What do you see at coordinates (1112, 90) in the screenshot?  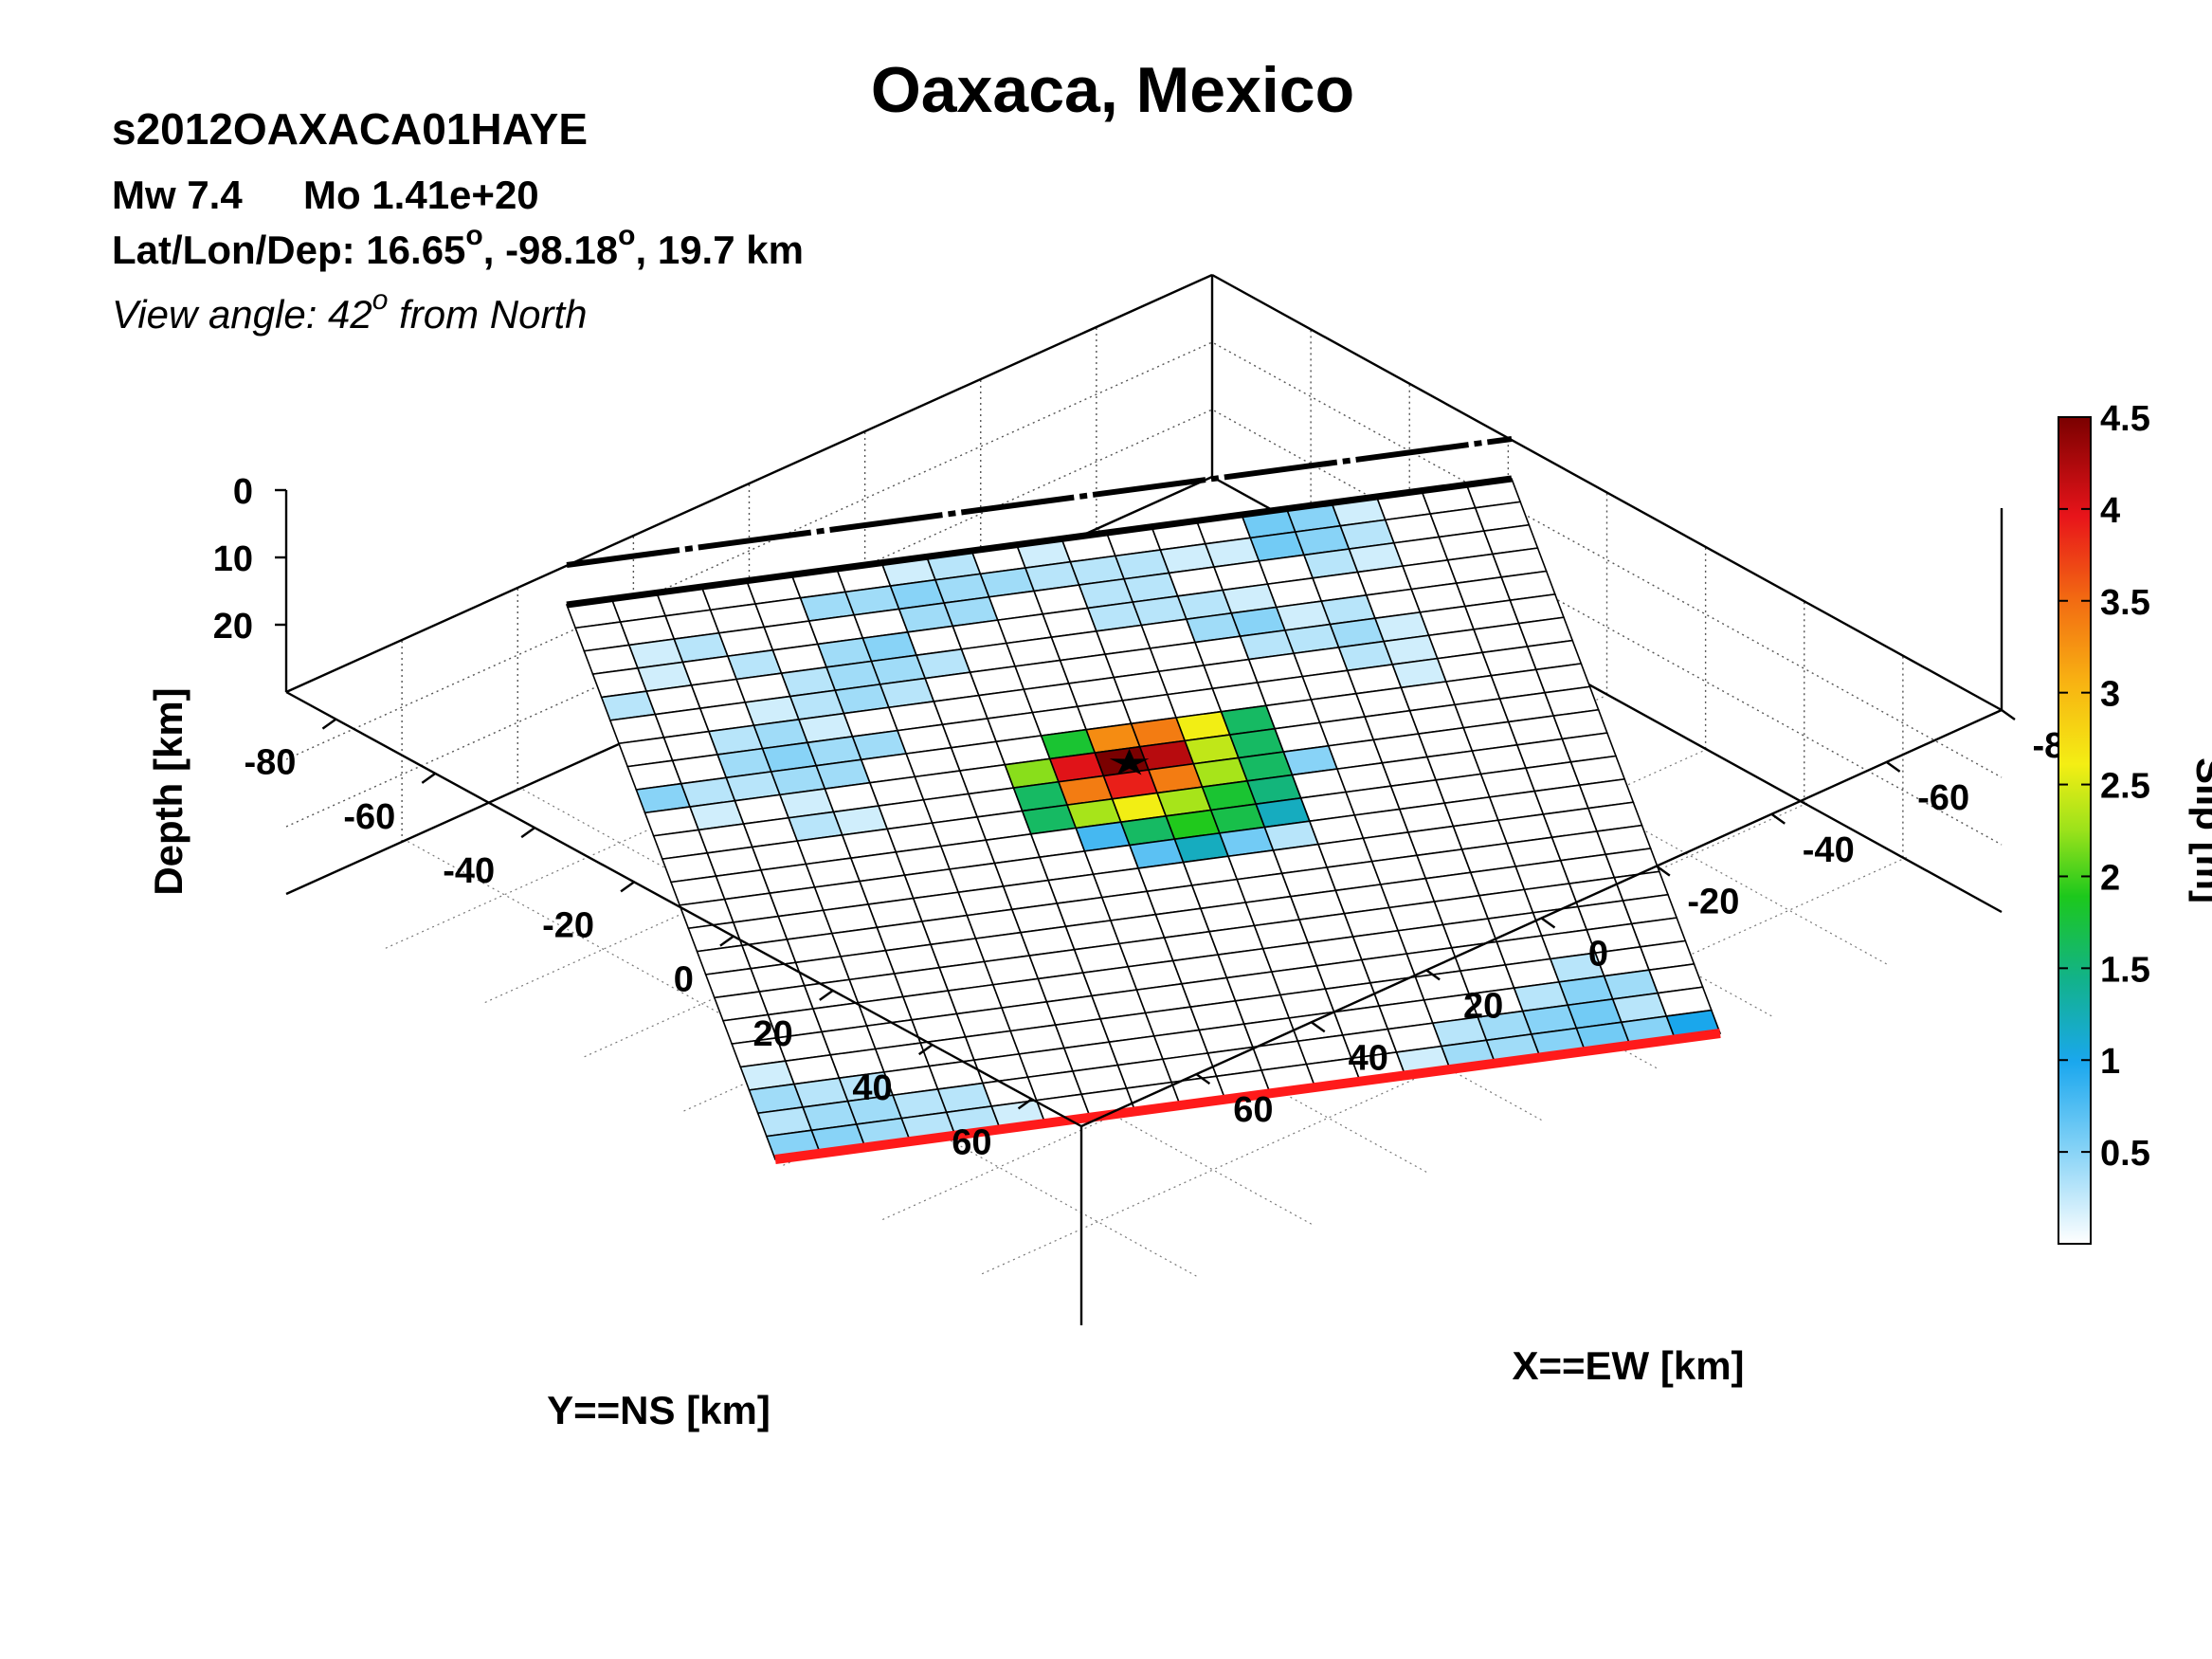 I see `chart-title: Oaxaca, Mexico` at bounding box center [1112, 90].